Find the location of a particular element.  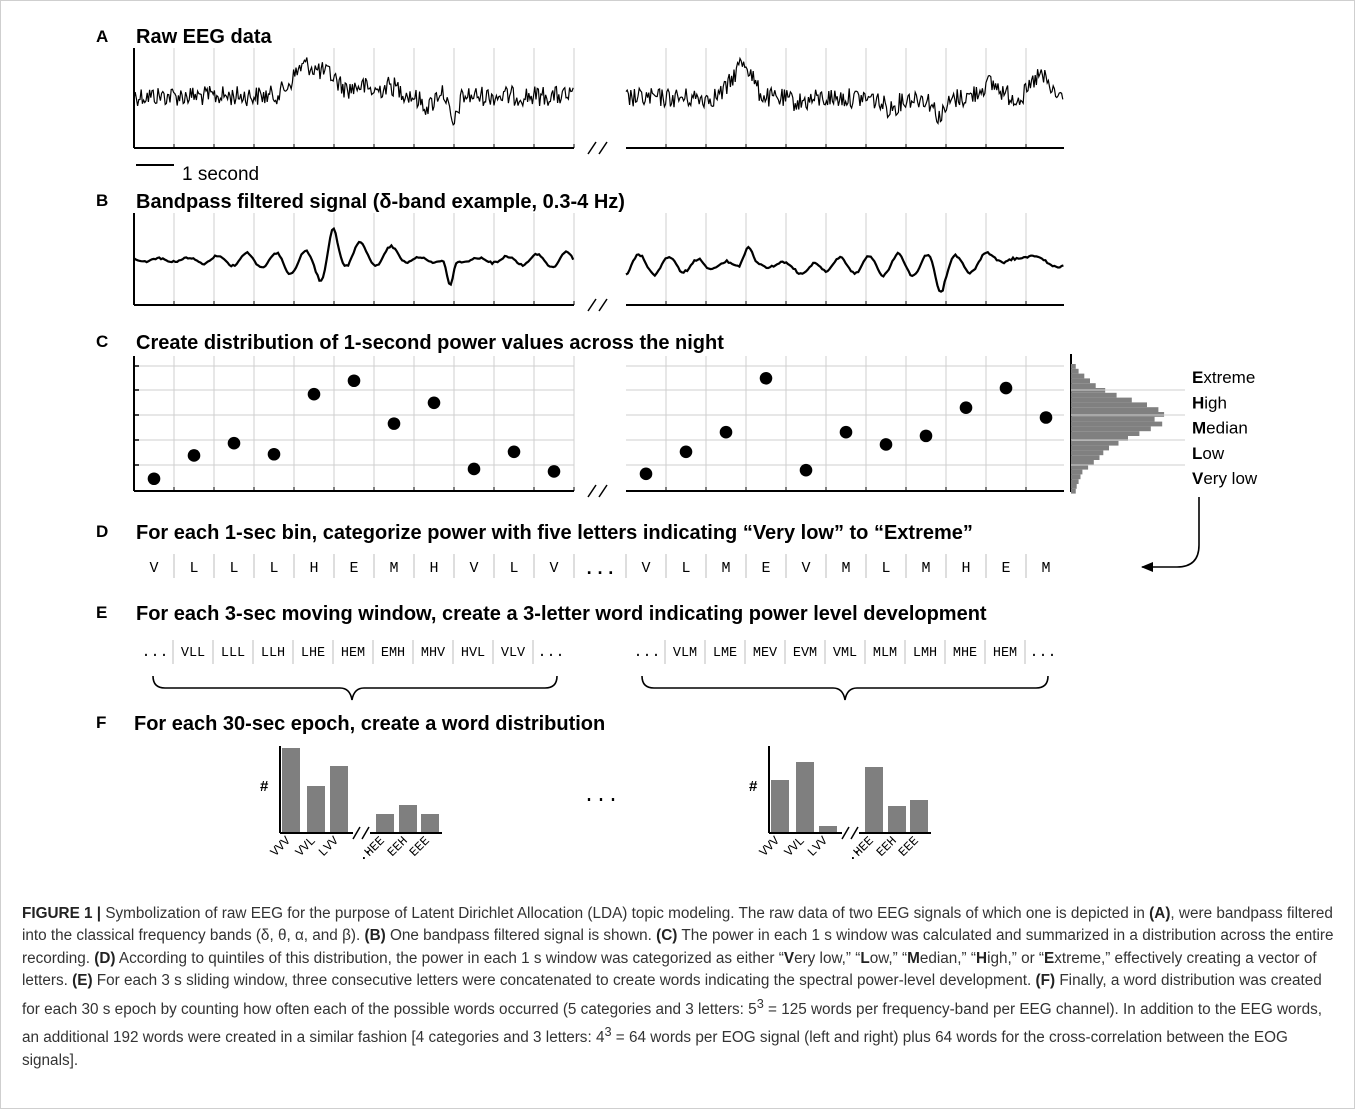

power-word: HEM is located at coordinates (353, 653).